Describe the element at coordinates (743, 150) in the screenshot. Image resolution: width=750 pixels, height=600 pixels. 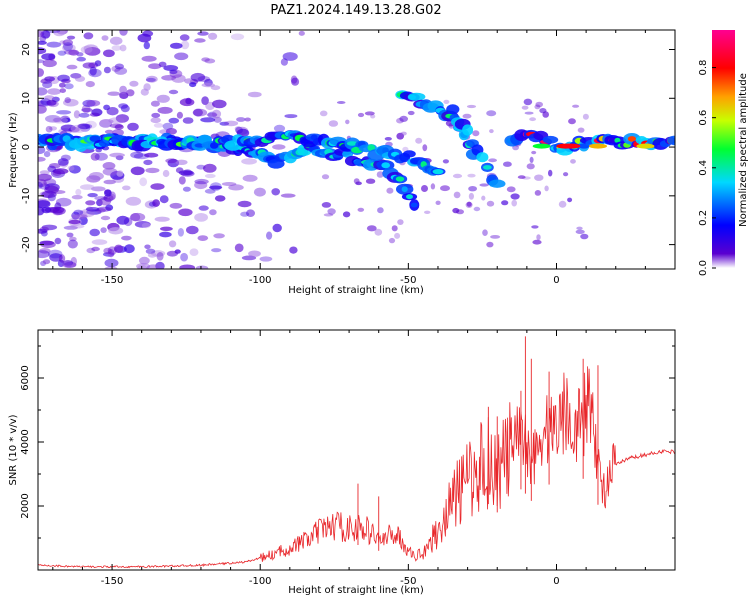
I see `colorbar-label: Normalized spectral amplitude` at that location.